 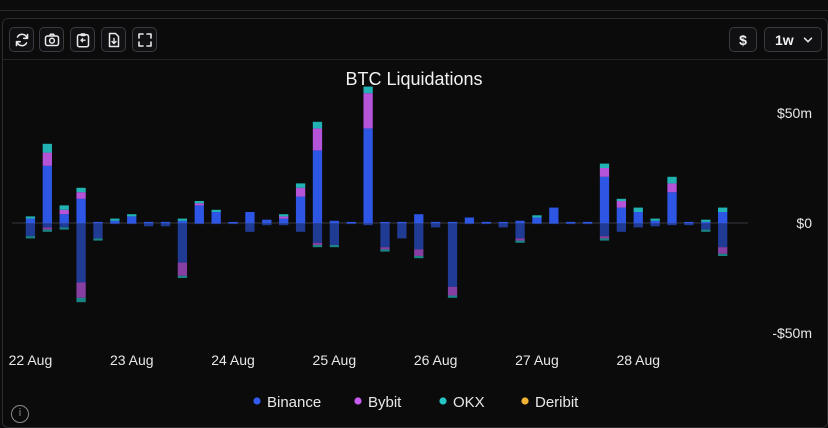 I want to click on fullscreen-button, so click(x=144, y=39).